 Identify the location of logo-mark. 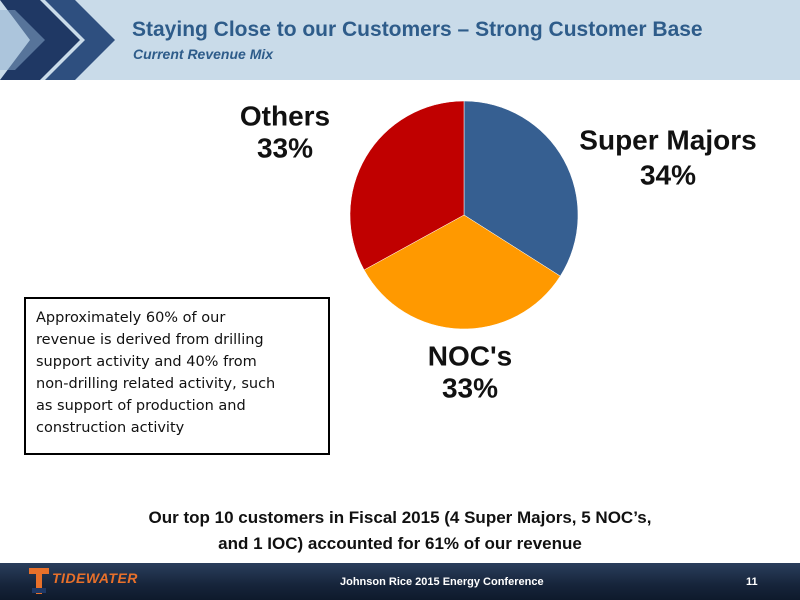
(39, 581).